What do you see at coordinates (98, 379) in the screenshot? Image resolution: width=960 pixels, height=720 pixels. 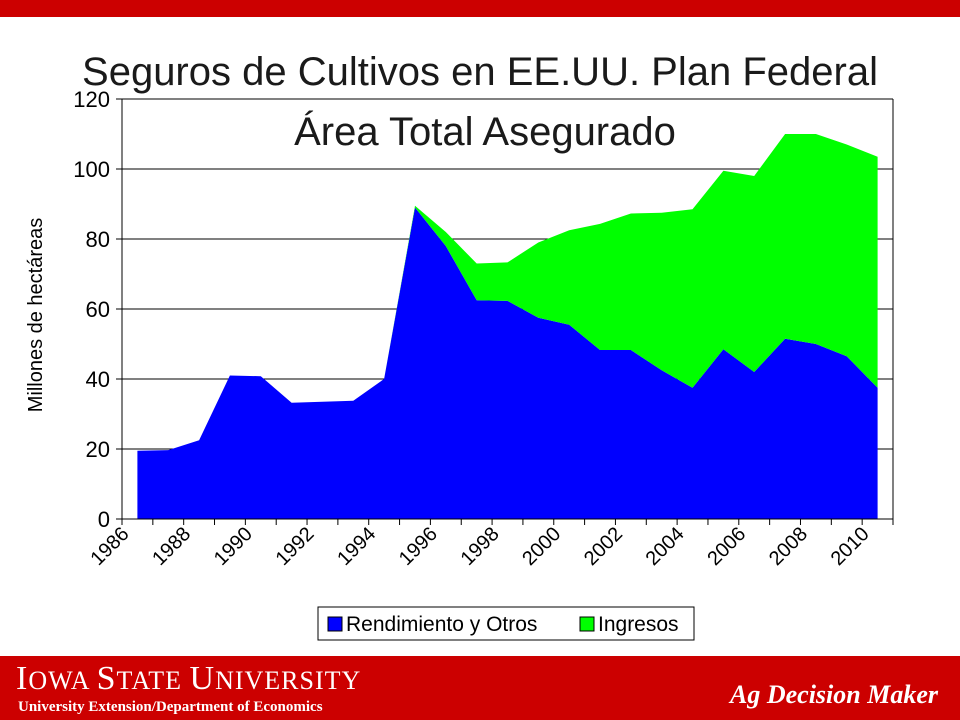 I see `y-tick-label: 40` at bounding box center [98, 379].